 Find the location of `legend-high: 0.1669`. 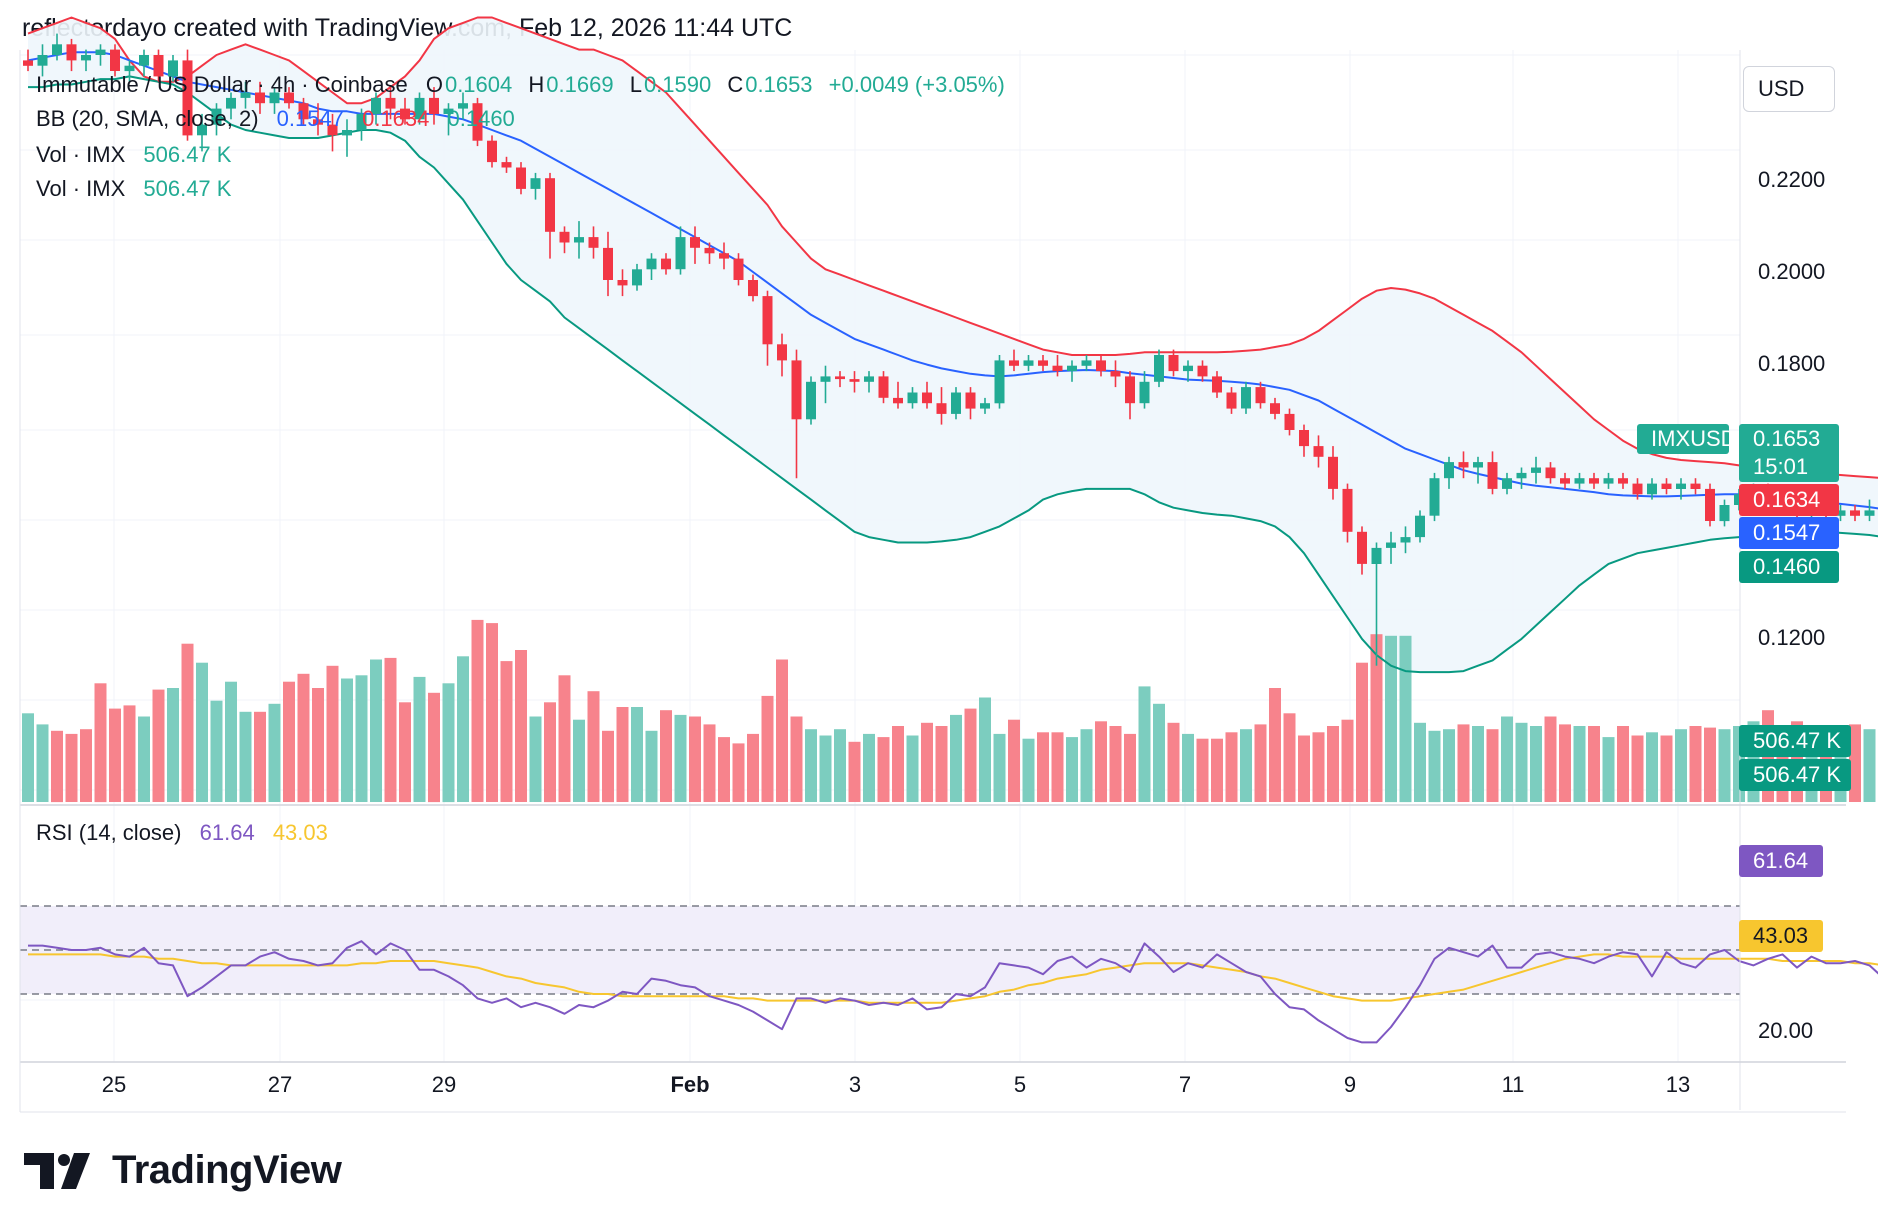

legend-high: 0.1669 is located at coordinates (580, 84).